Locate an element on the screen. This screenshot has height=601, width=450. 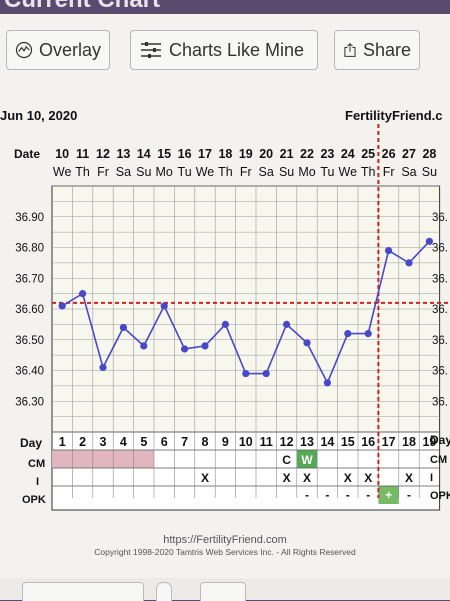
day-tick: 10 is located at coordinates (246, 442).